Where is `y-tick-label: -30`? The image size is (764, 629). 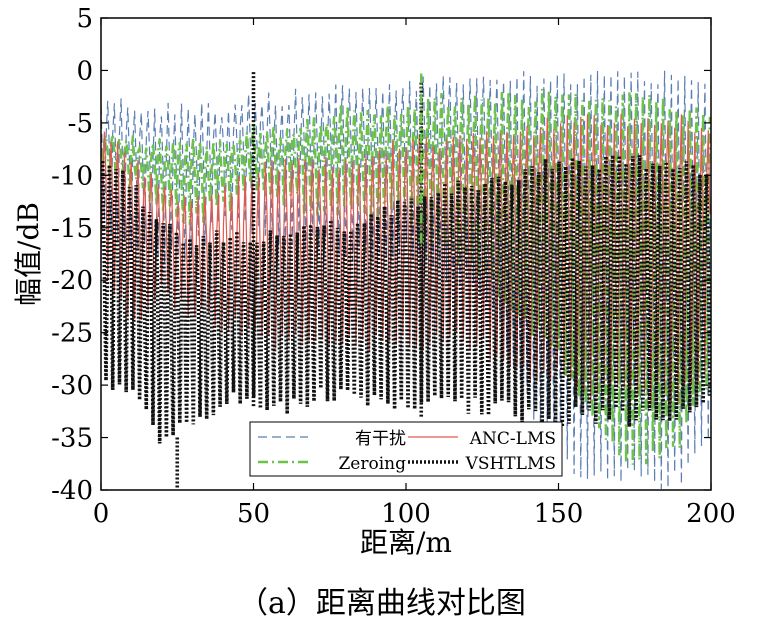 y-tick-label: -30 is located at coordinates (72, 386).